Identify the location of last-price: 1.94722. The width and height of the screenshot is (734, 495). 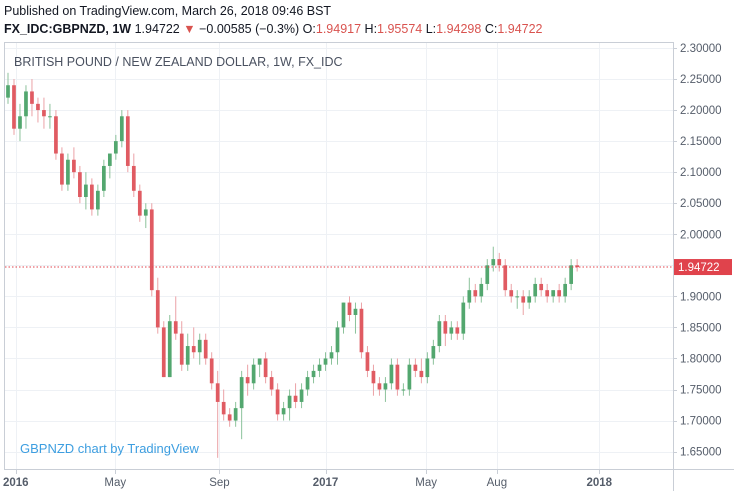
(157, 29).